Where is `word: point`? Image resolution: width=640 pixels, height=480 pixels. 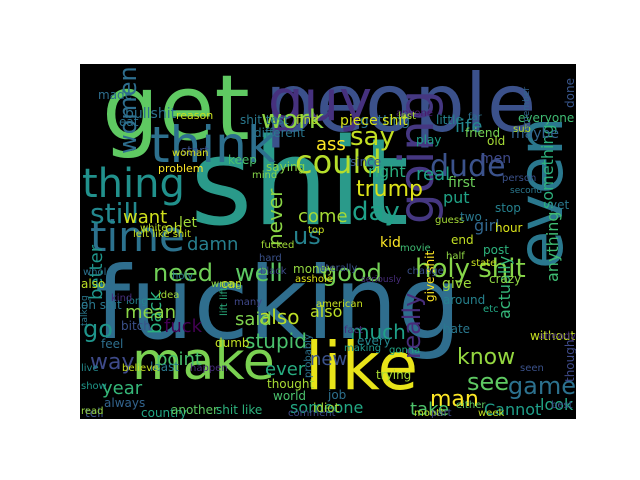
word: point is located at coordinates (179, 359).